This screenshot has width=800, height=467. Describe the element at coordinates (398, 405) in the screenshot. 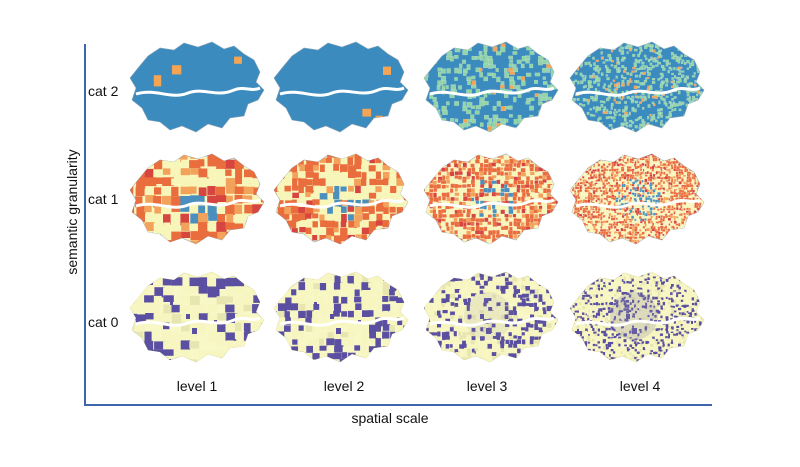

I see `x-axis-line` at that location.